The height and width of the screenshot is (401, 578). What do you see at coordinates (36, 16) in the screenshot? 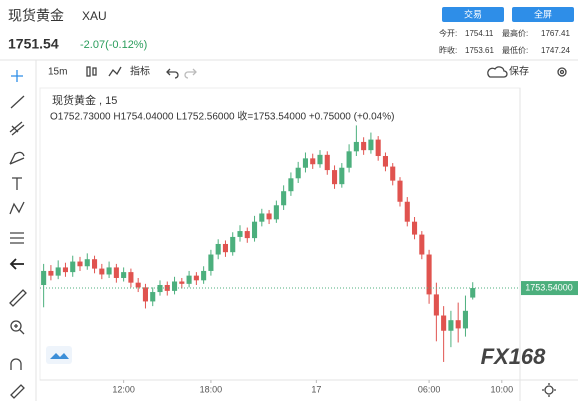
I see `symbol-name: 现货黄金` at bounding box center [36, 16].